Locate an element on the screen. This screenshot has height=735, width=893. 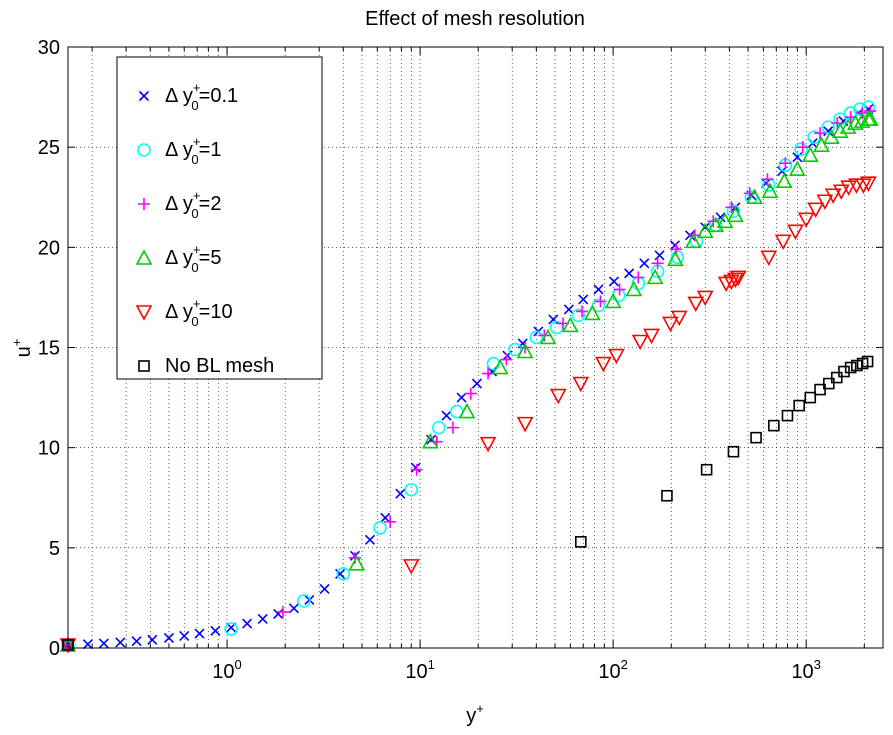
x-tick-label: 10² is located at coordinates (612, 670).